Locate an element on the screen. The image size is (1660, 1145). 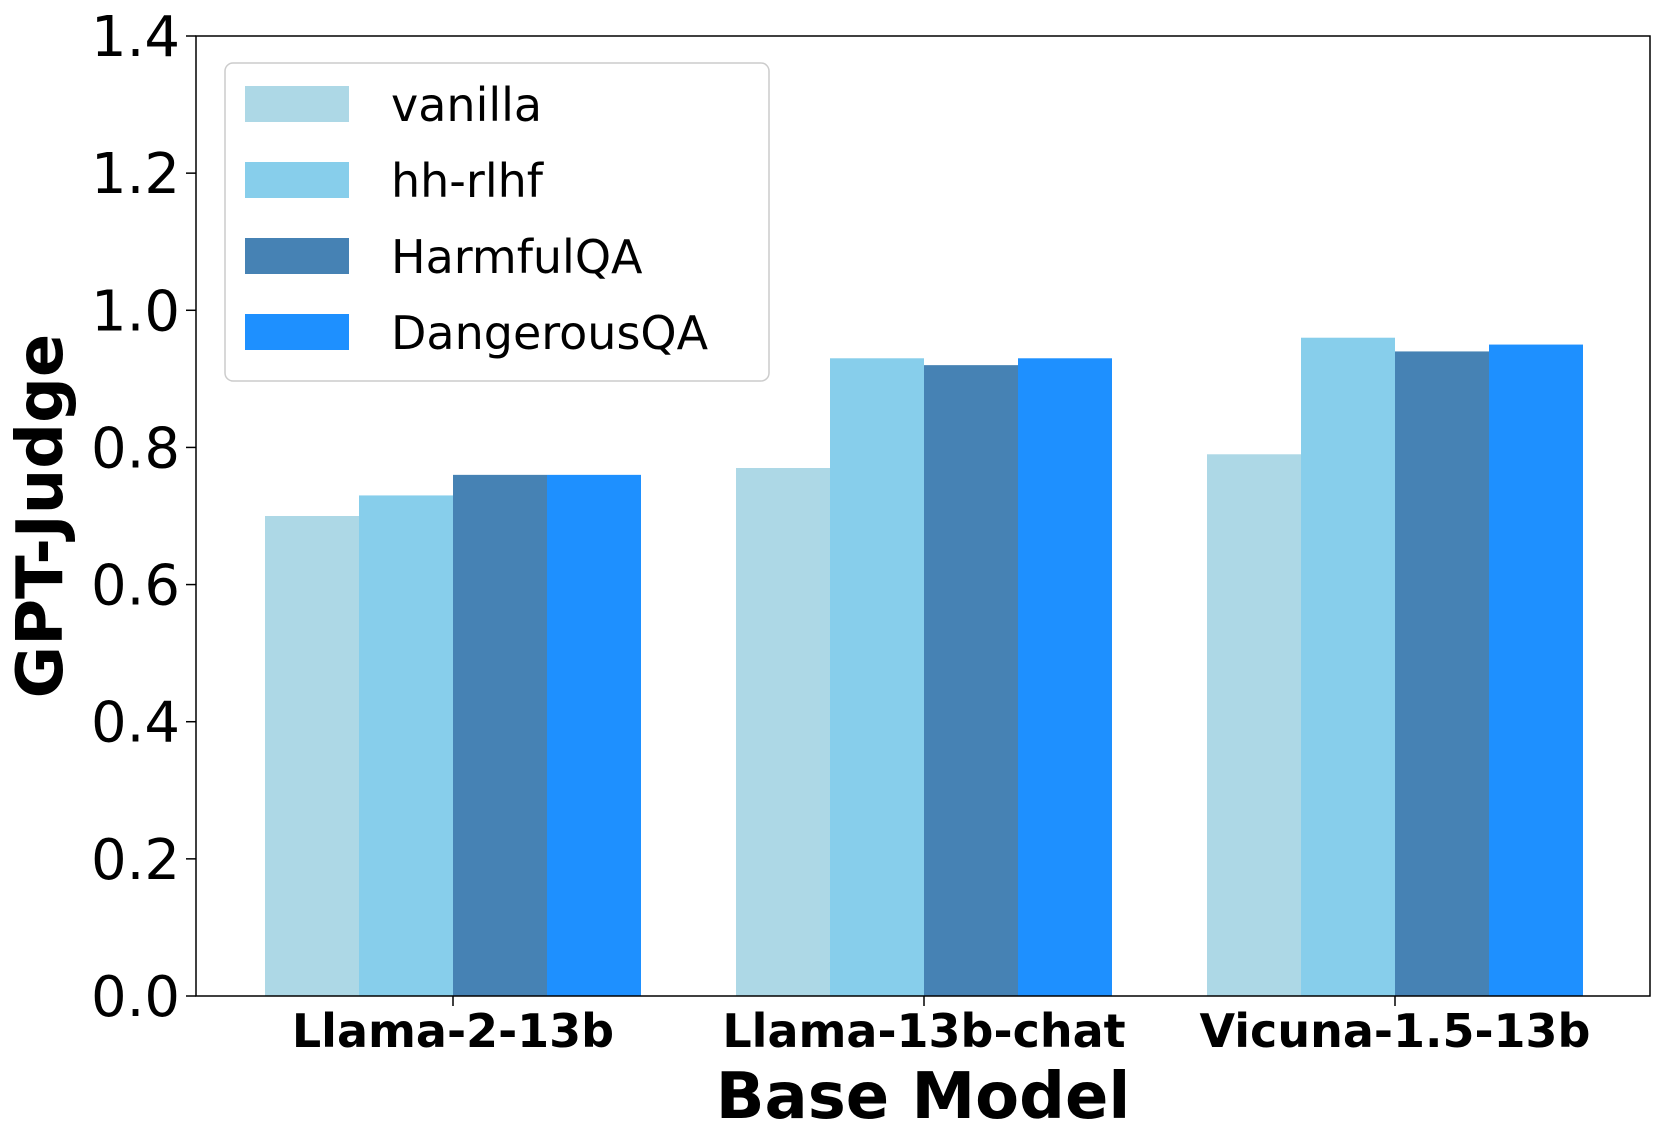
y-tick-label: 1.4 is located at coordinates (135, 37).